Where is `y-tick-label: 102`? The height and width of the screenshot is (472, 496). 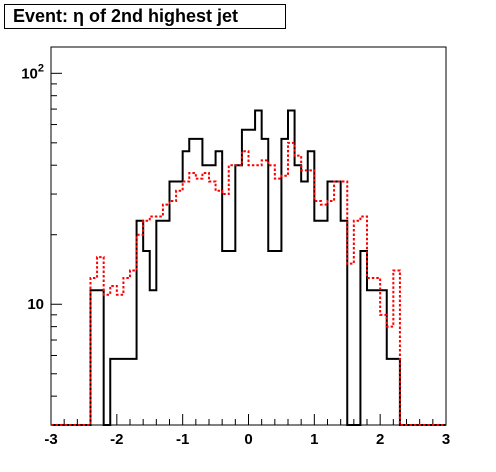 y-tick-label: 102 is located at coordinates (32, 72).